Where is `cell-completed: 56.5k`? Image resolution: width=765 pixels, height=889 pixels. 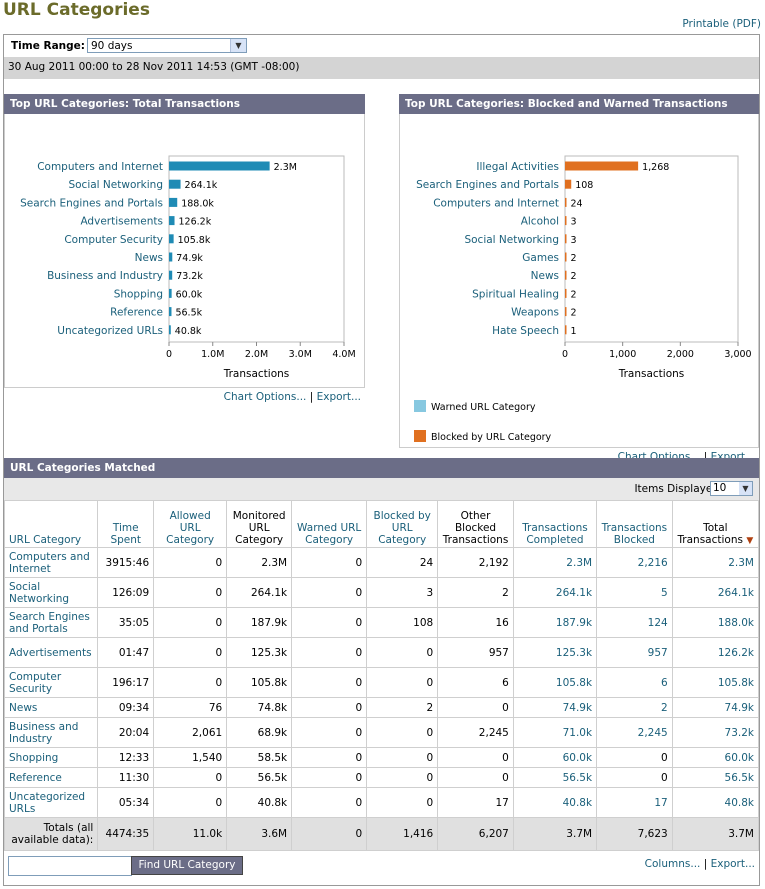
cell-completed: 56.5k is located at coordinates (555, 777).